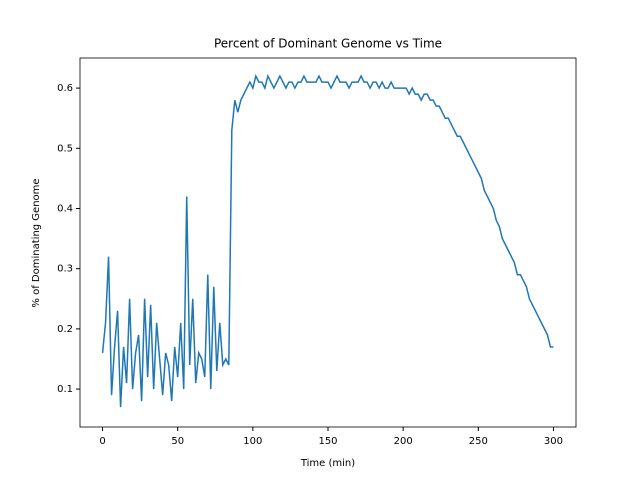  What do you see at coordinates (177, 441) in the screenshot?
I see `x-tick-label: 50` at bounding box center [177, 441].